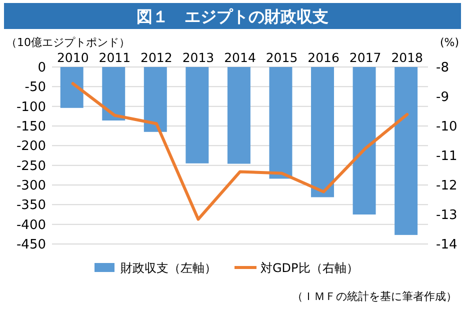  Describe the element at coordinates (72, 57) in the screenshot. I see `x-tick-label: 2010` at that location.